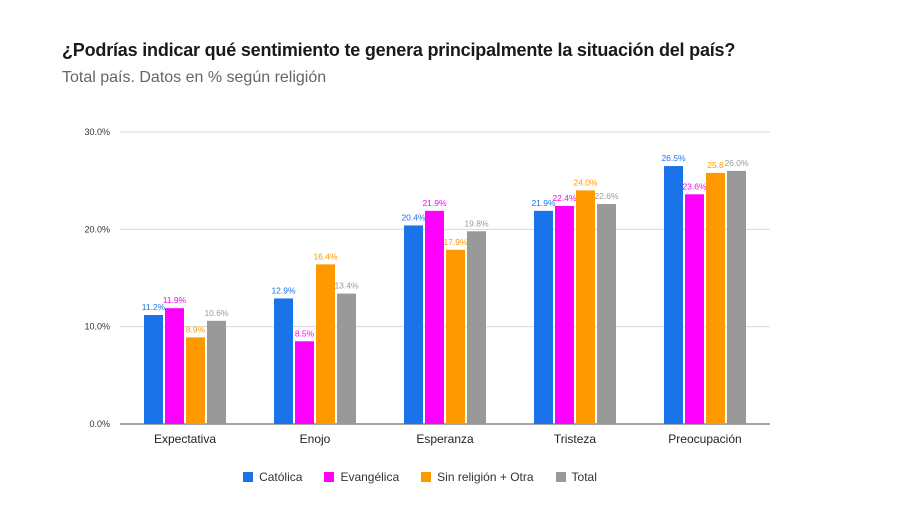  Describe the element at coordinates (704, 439) in the screenshot. I see `x-tick-label: Preocupación` at that location.